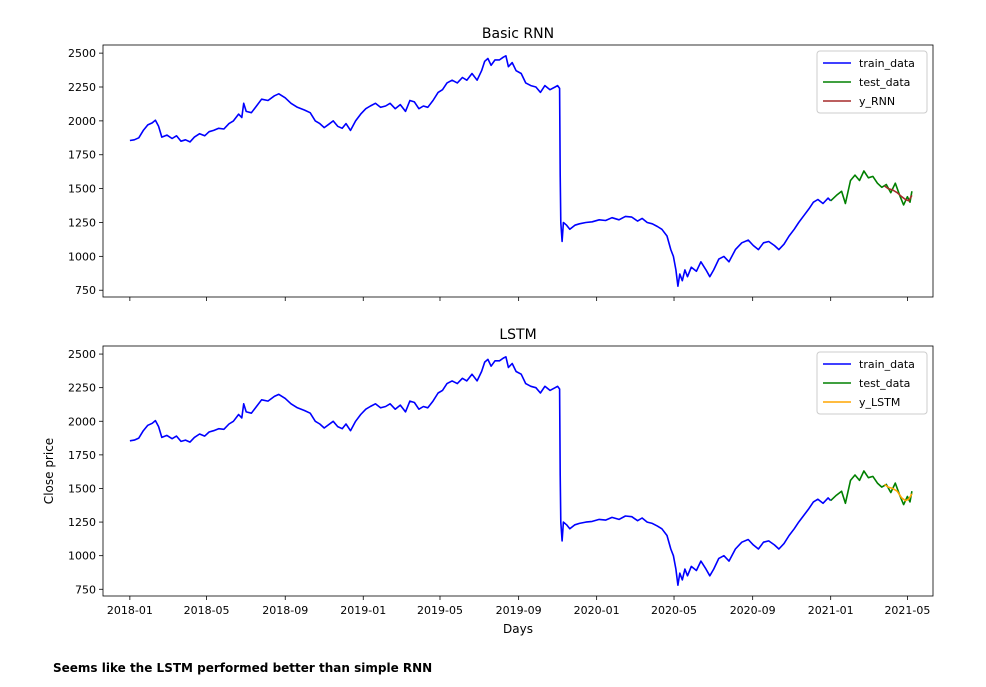  I want to click on chart1-legend-label: train_data, so click(887, 63).